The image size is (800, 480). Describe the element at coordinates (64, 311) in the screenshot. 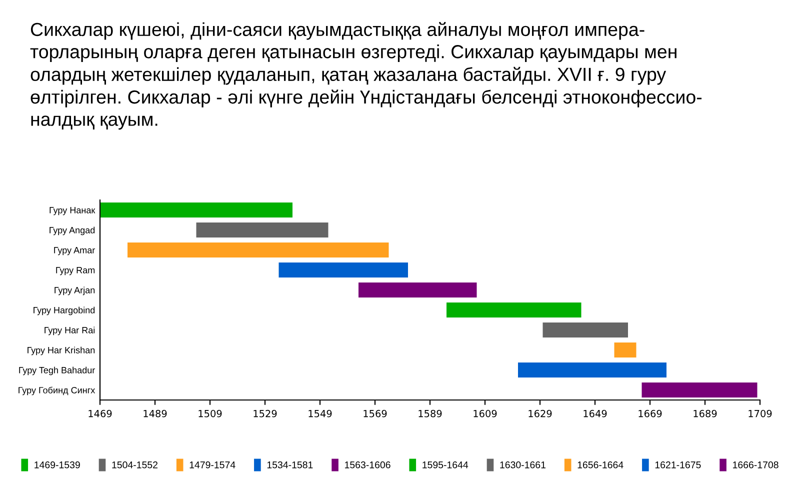

I see `y-tick-label: Гуру Hargobind` at that location.